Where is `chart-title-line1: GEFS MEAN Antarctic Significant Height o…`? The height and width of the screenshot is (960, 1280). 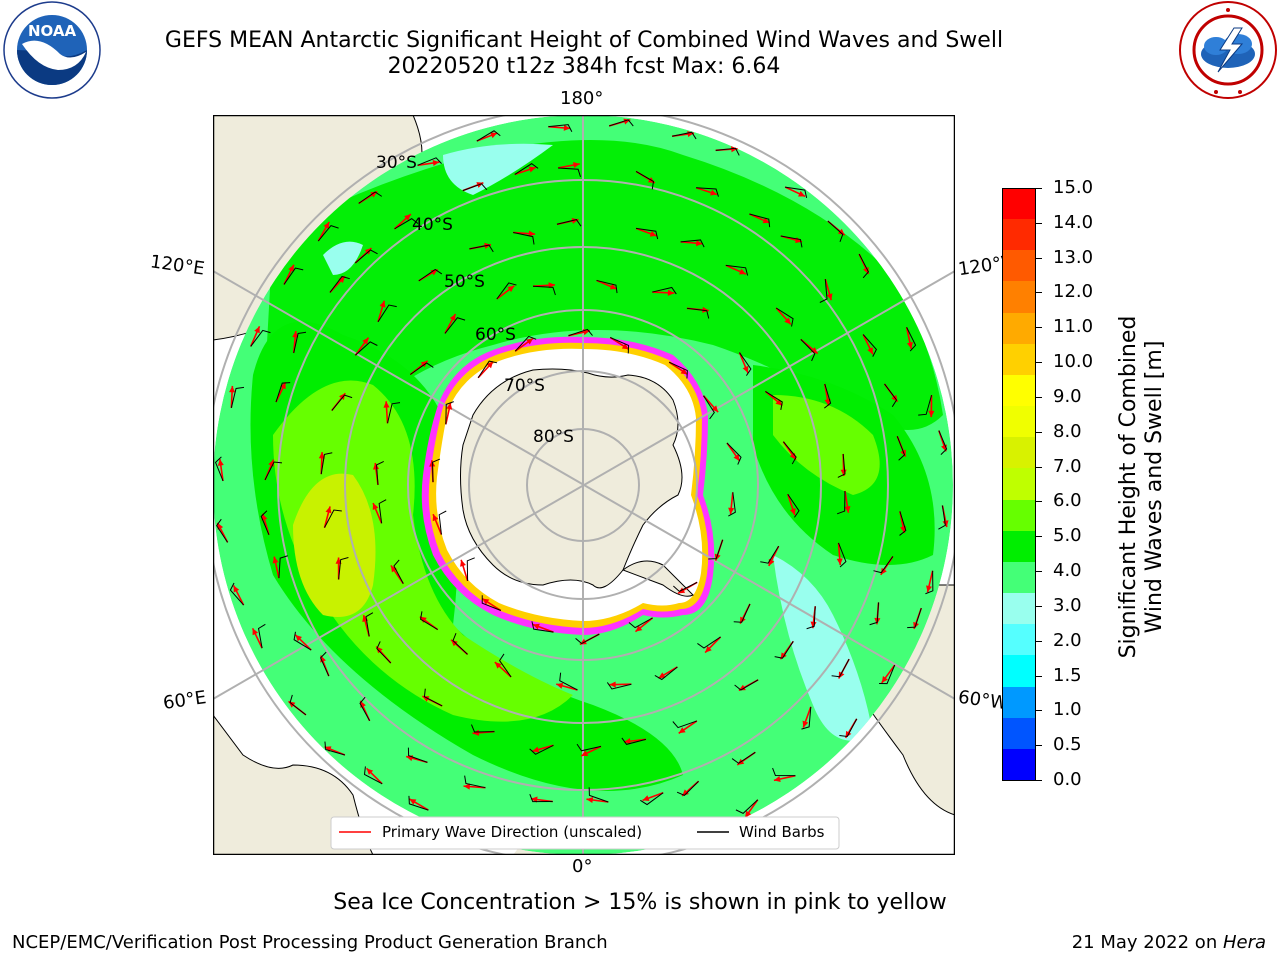
chart-title-line1: GEFS MEAN Antarctic Significant Height o… is located at coordinates (584, 40).